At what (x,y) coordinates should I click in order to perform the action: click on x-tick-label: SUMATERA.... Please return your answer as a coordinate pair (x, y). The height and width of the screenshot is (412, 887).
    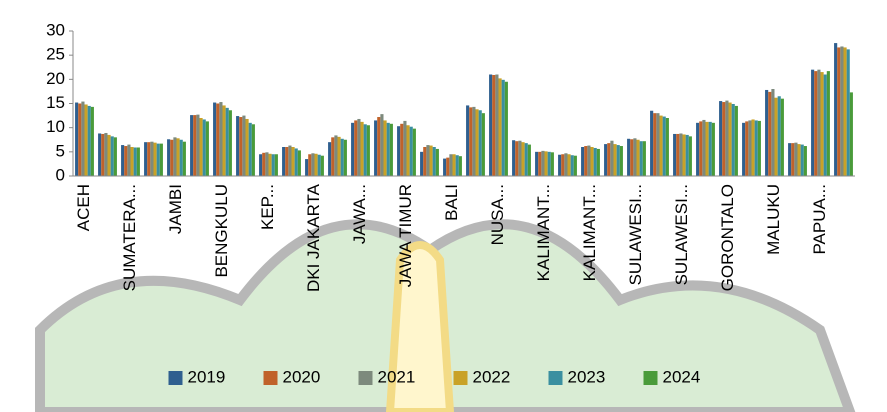
    Looking at the image, I should click on (129, 237).